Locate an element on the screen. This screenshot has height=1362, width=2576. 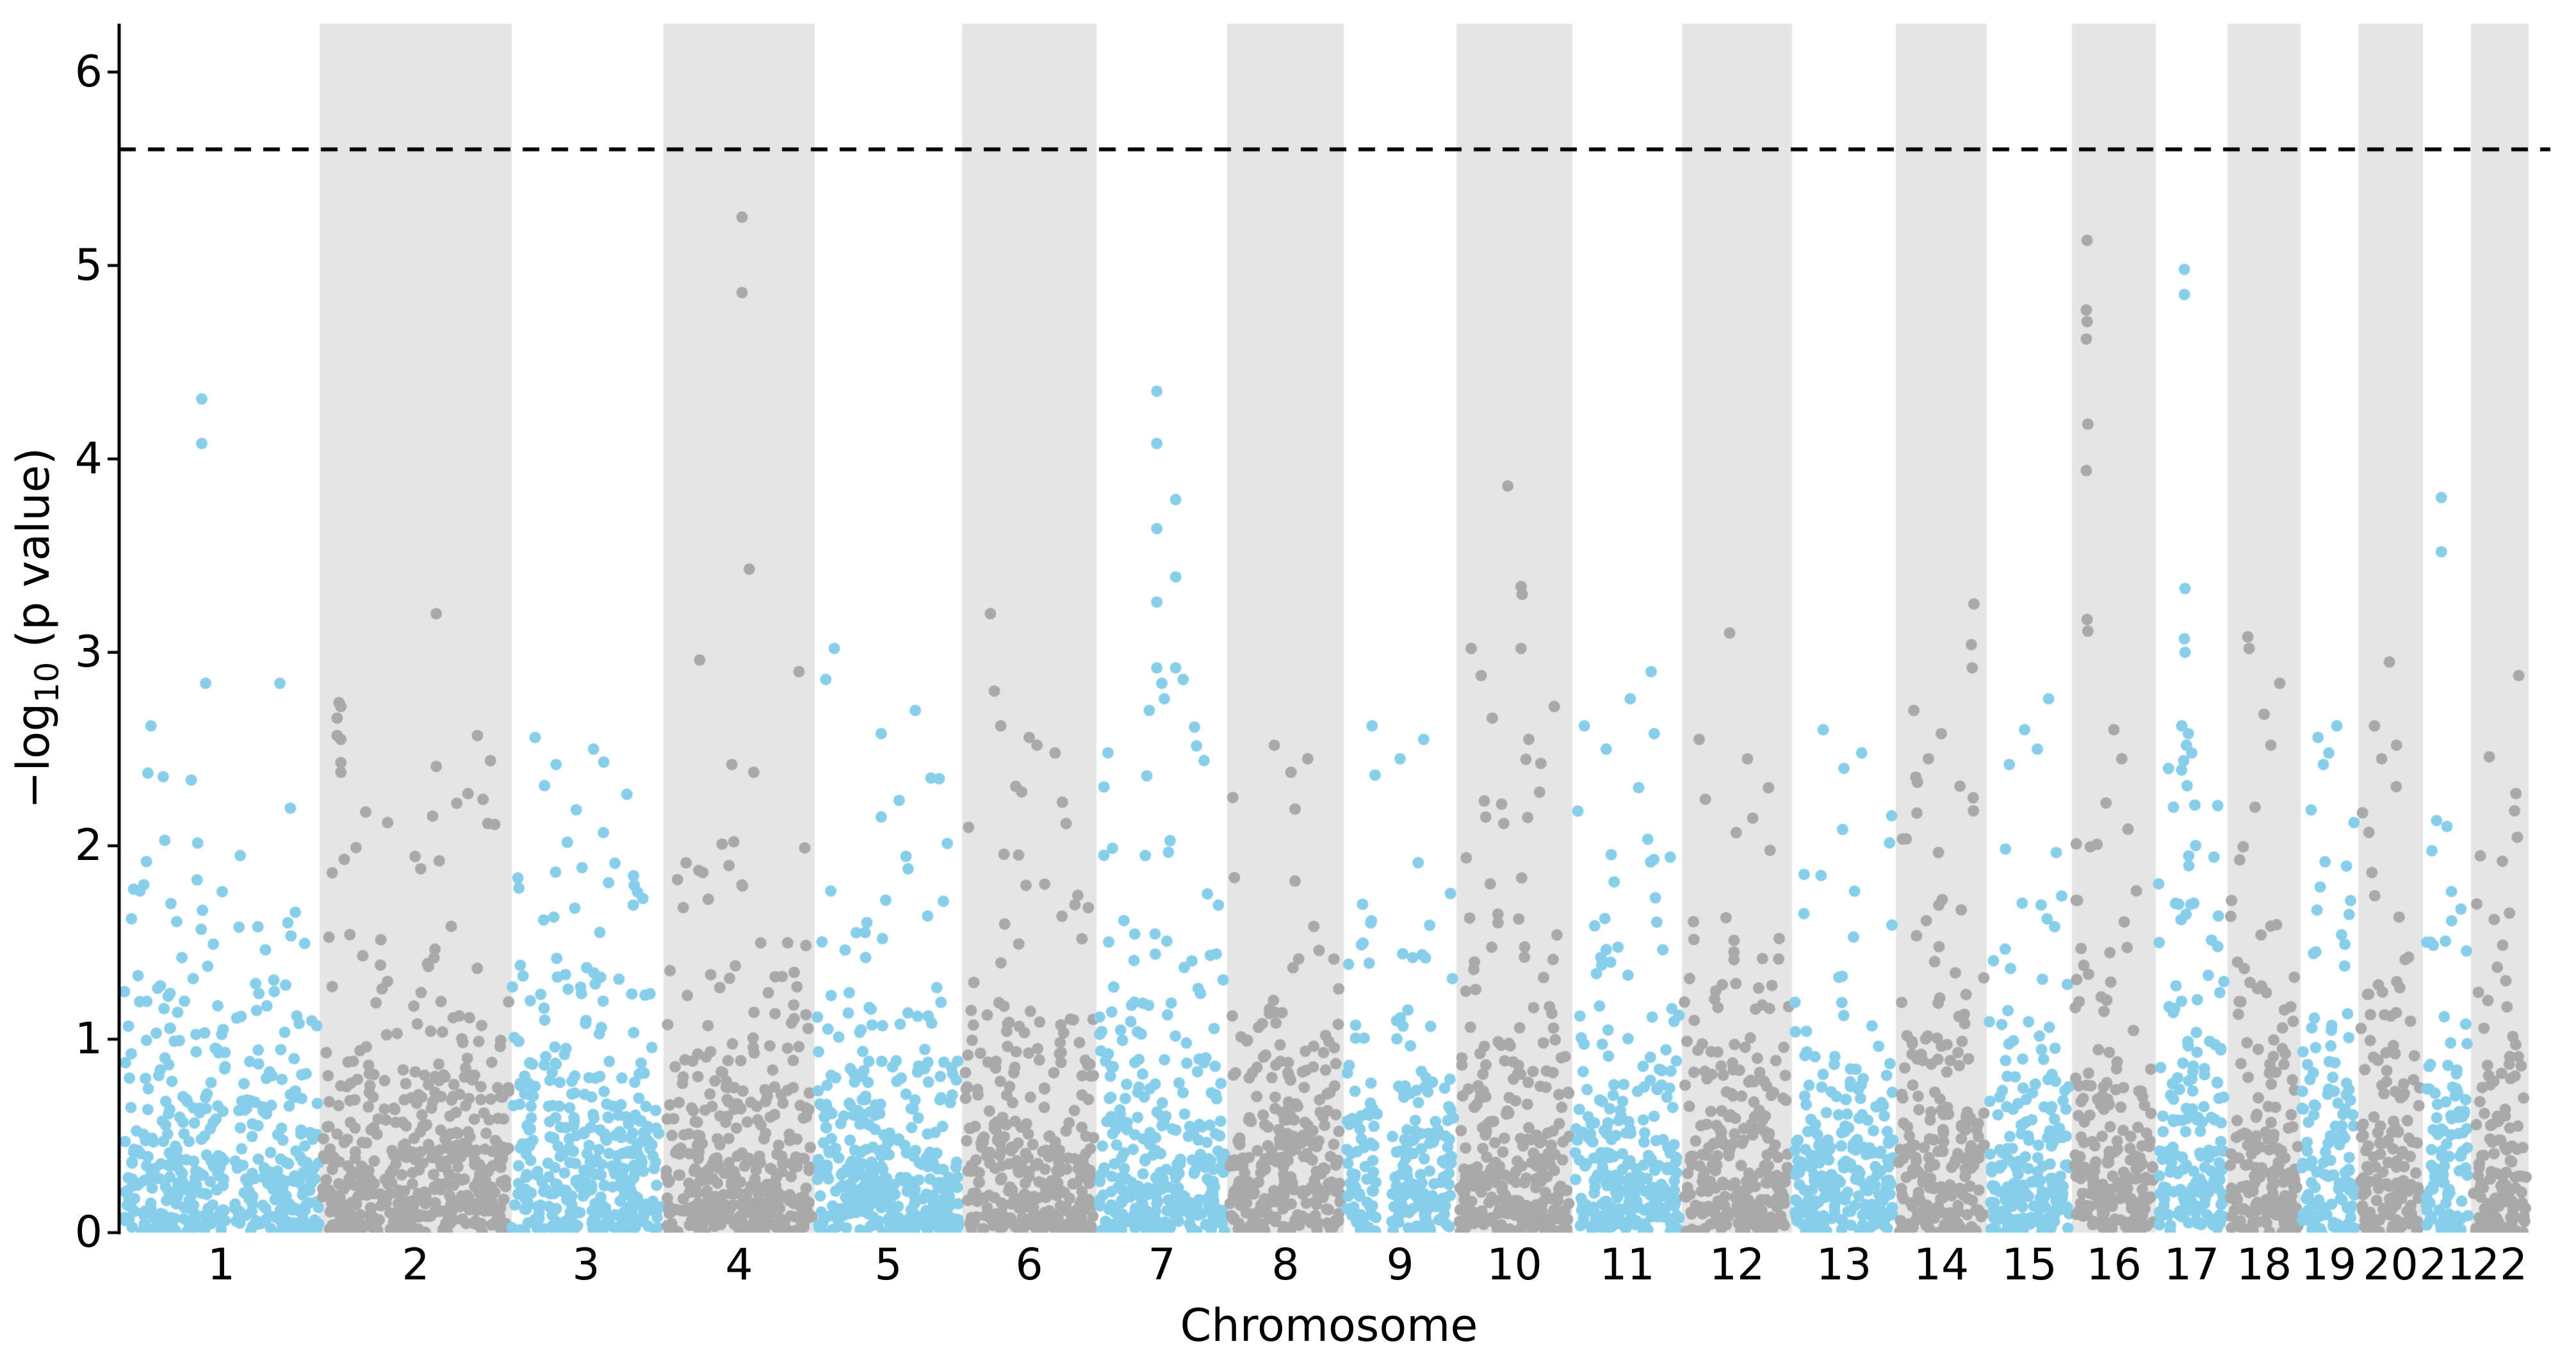
x-tick-label-16: 16 is located at coordinates (2114, 1265).